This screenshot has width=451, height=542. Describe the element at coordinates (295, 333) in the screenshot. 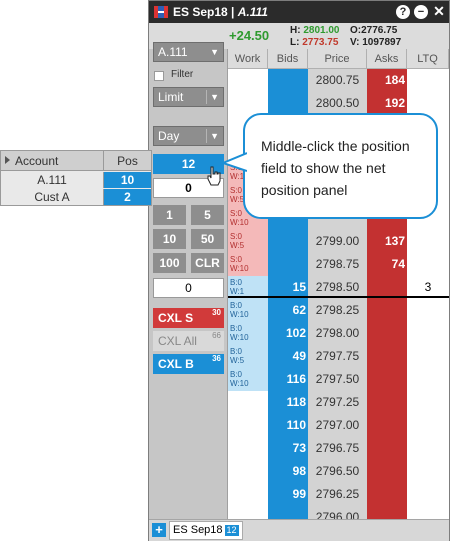

I see `bid-cell: 102` at that location.